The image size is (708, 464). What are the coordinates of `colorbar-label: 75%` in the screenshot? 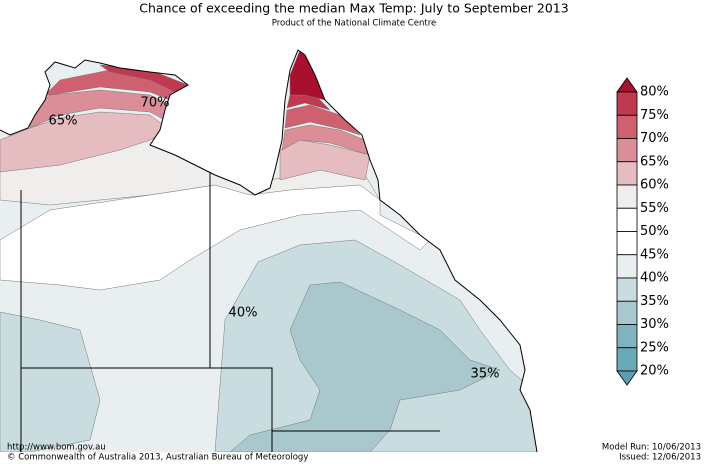 It's located at (654, 115).